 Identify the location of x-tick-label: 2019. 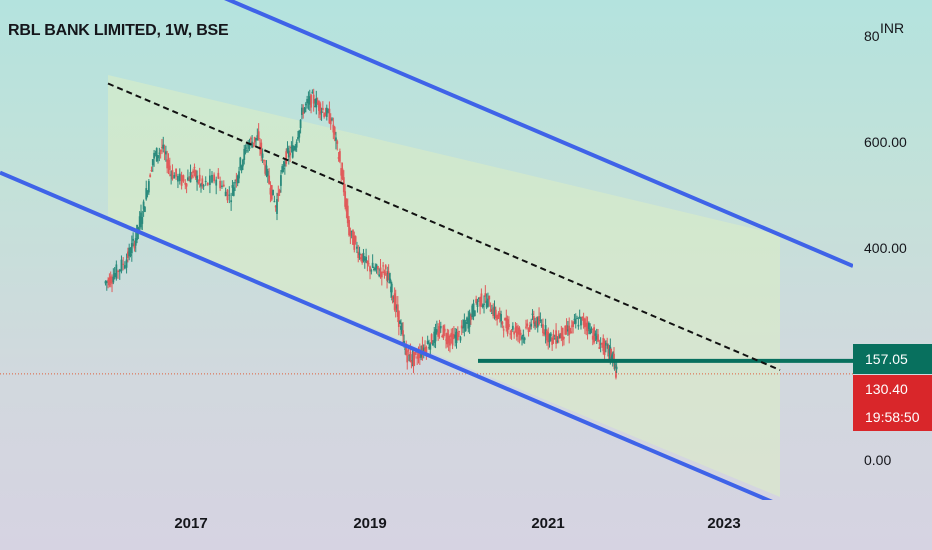
(370, 523).